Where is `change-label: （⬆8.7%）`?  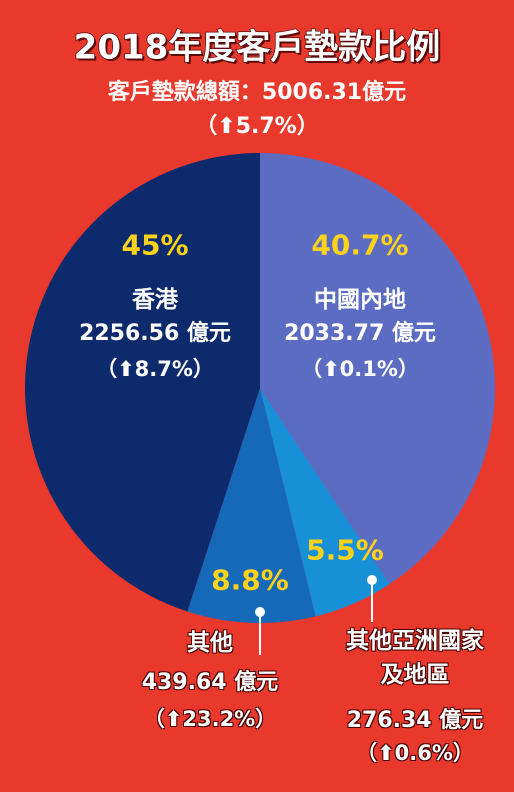
change-label: （⬆8.7%） is located at coordinates (155, 369).